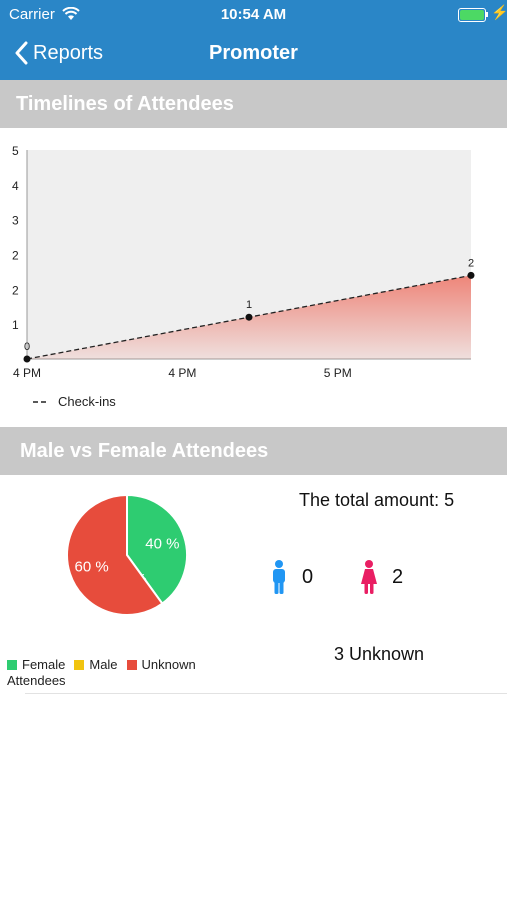  I want to click on female-count-item: 2, so click(381, 577).